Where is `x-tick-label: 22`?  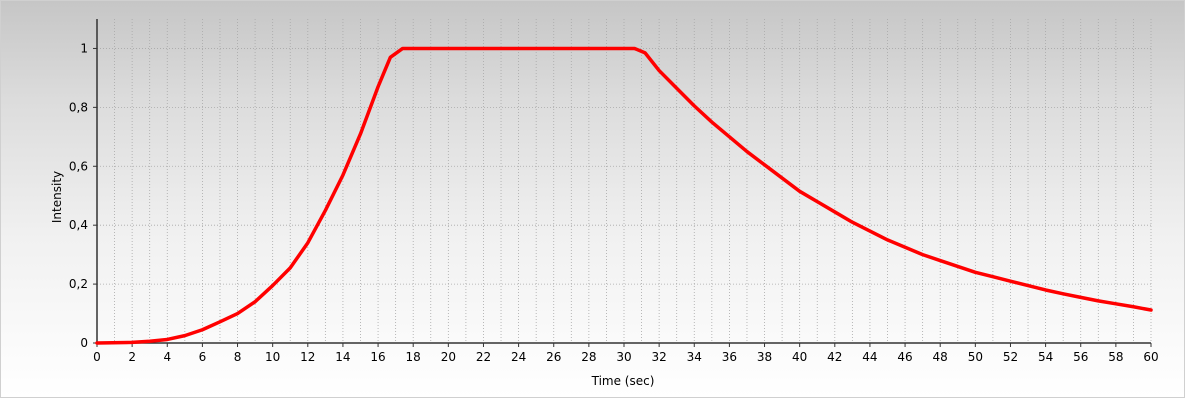
x-tick-label: 22 is located at coordinates (483, 357).